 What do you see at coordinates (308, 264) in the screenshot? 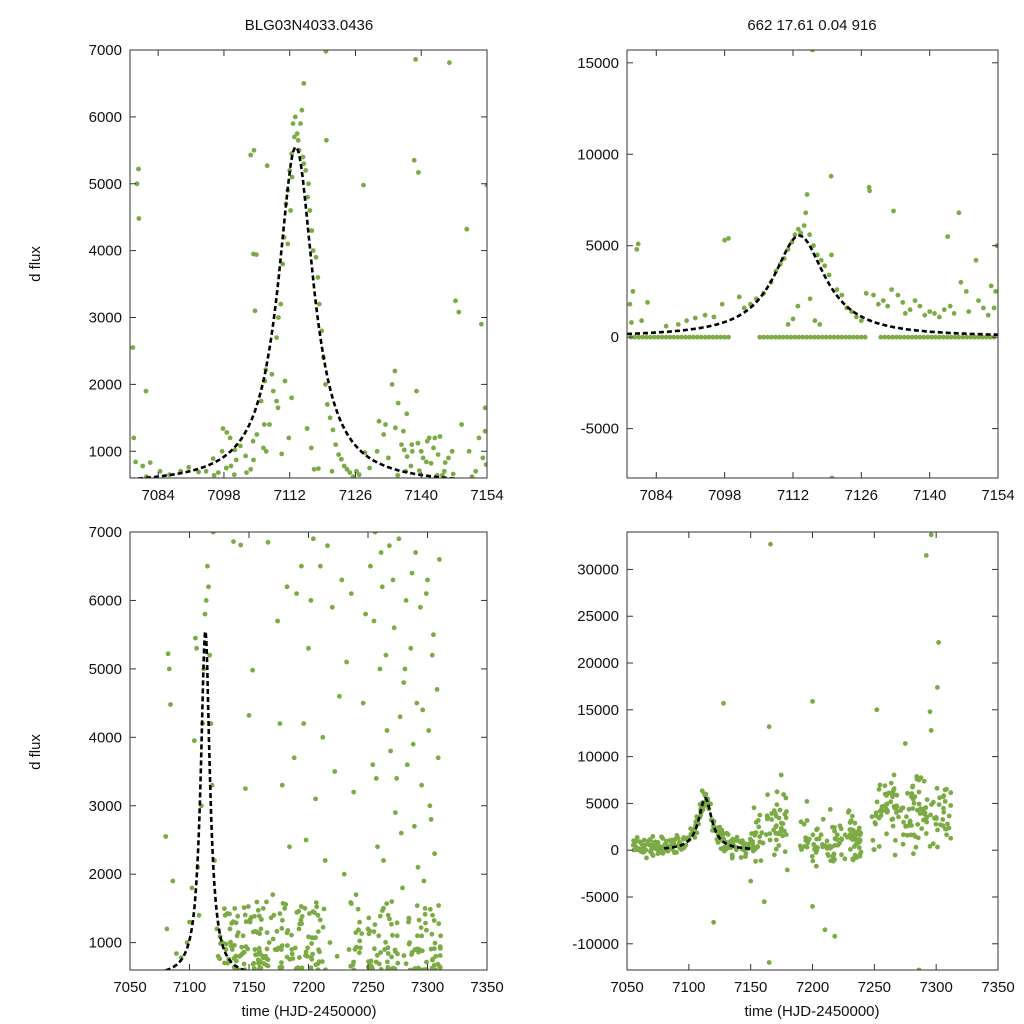
I see `plot-frame` at bounding box center [308, 264].